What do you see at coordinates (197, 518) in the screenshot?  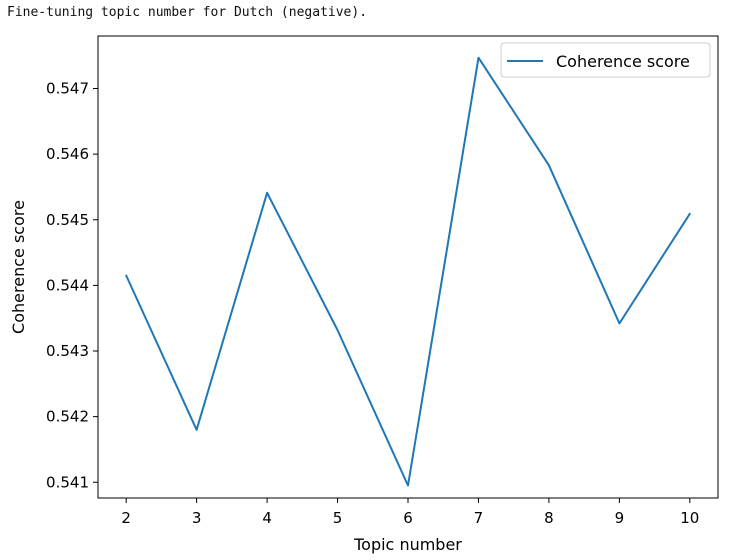 I see `x-tick-label: 3` at bounding box center [197, 518].